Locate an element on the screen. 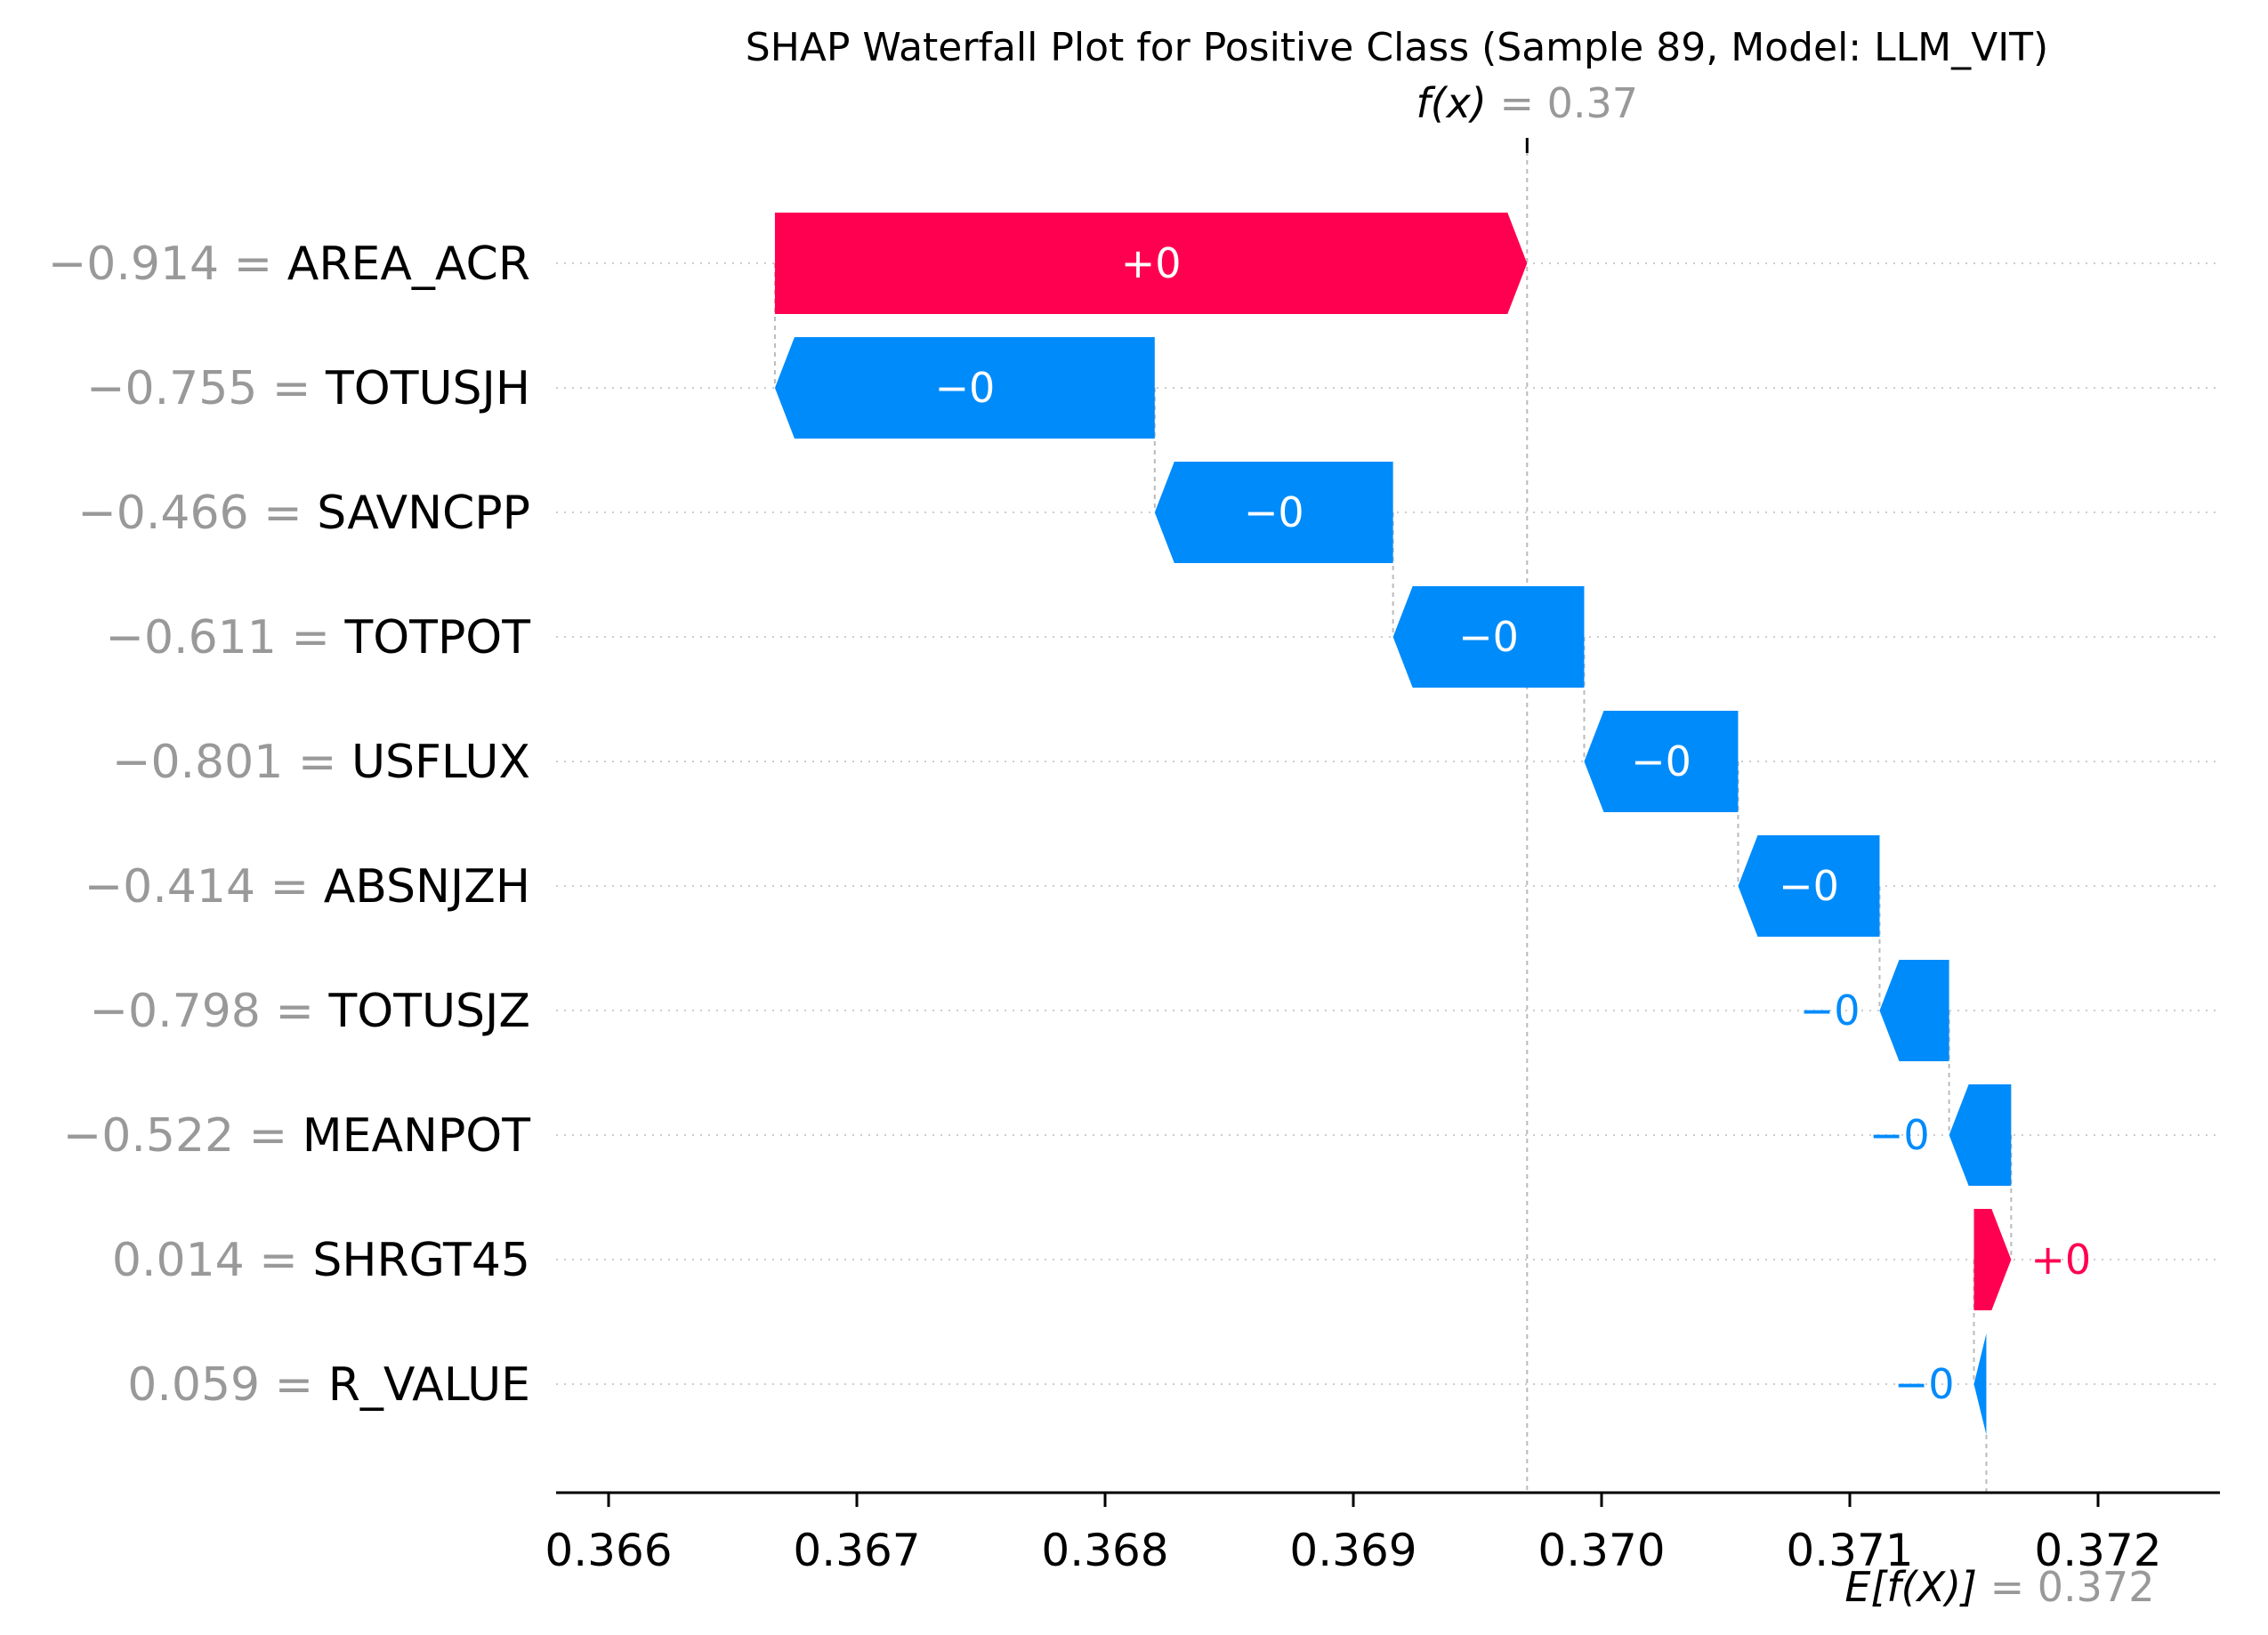 This screenshot has height=1635, width=2268. x-tick-label: 0.371 is located at coordinates (1849, 1550).